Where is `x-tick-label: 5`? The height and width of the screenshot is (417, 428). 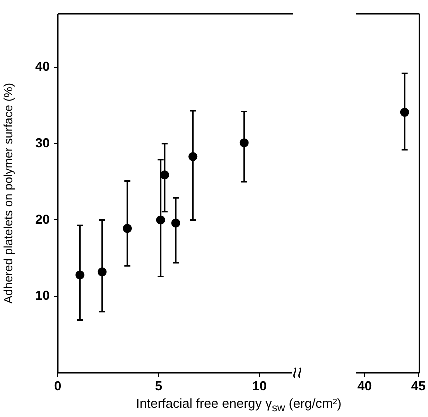
x-tick-label: 5 is located at coordinates (158, 386).